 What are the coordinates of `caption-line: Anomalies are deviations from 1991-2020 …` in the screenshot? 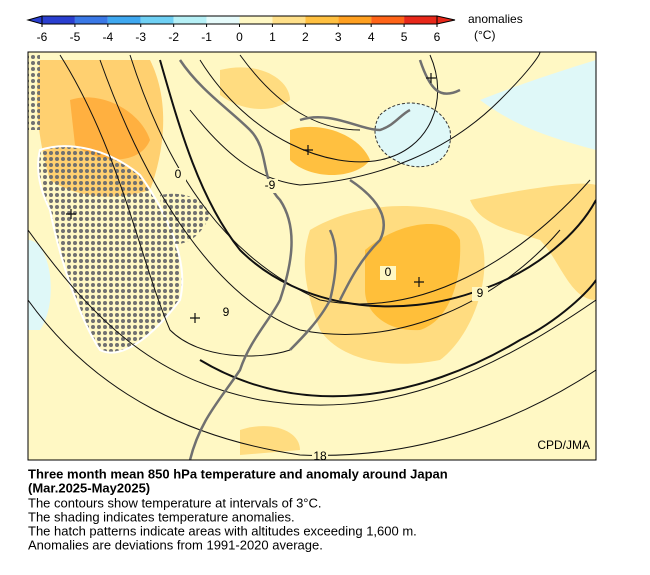 It's located at (175, 544).